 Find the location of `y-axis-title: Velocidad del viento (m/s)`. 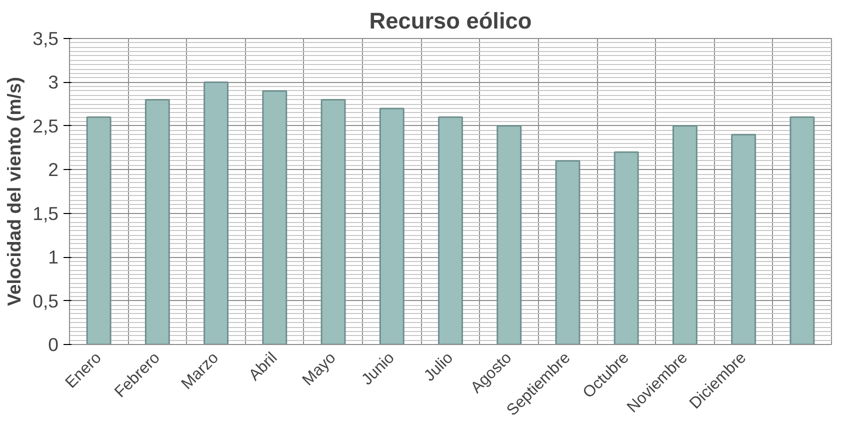

y-axis-title: Velocidad del viento (m/s) is located at coordinates (14, 191).